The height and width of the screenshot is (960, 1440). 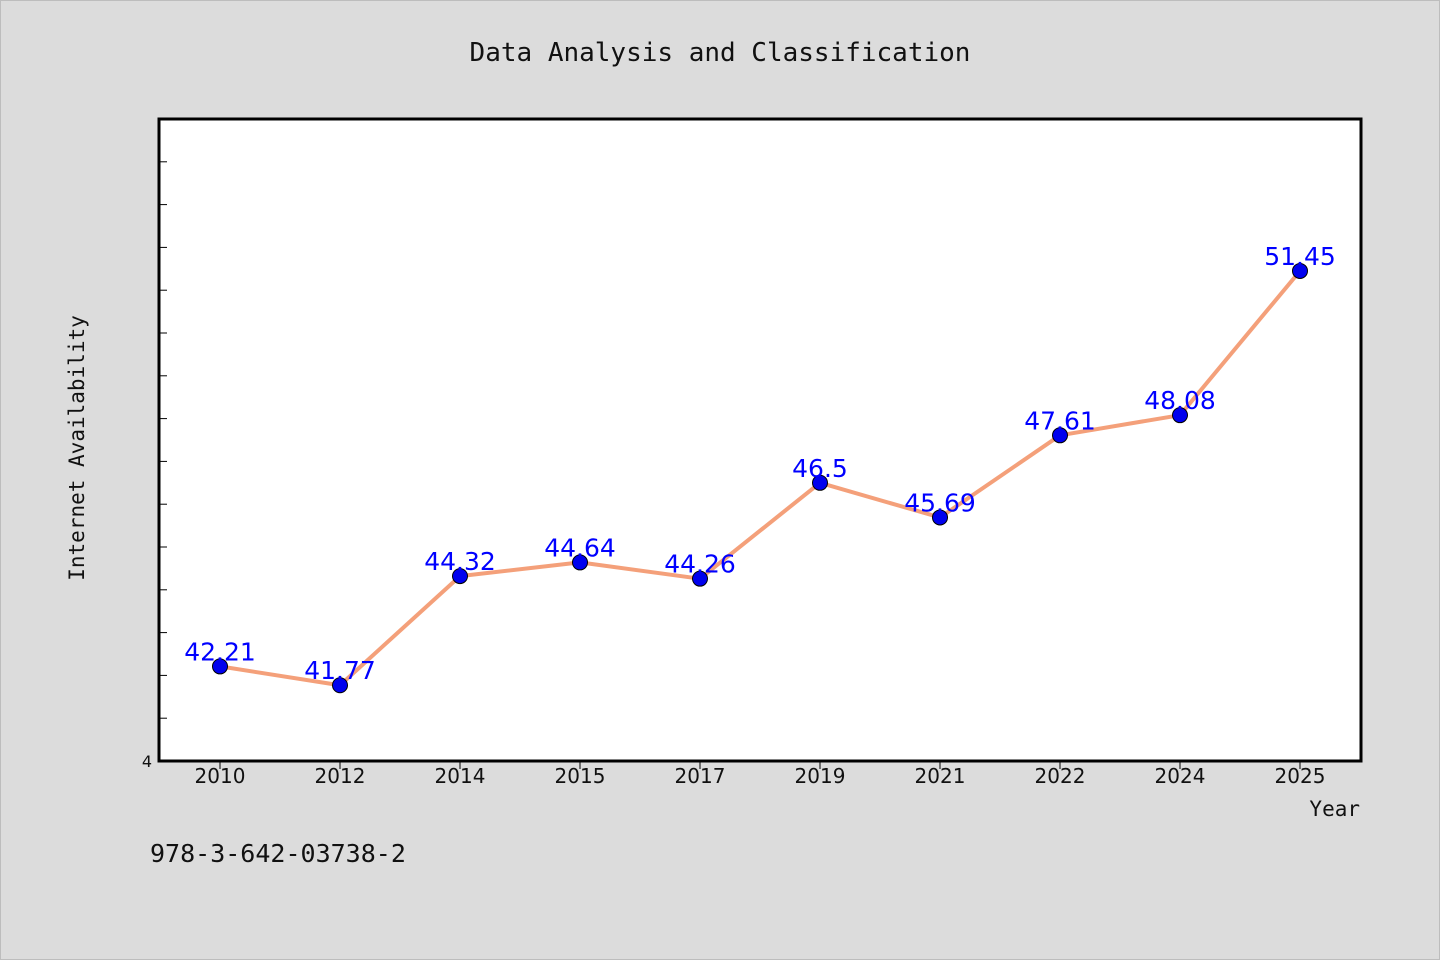 I want to click on x-tick-label: 2010, so click(x=220, y=776).